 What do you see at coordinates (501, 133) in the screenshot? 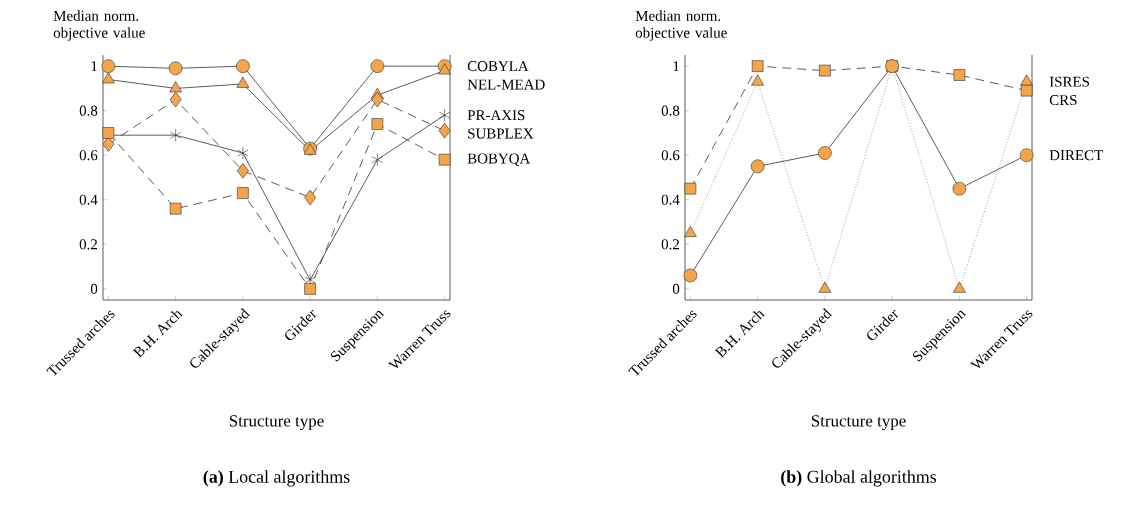
I see `series-label: SUBPLEX` at bounding box center [501, 133].